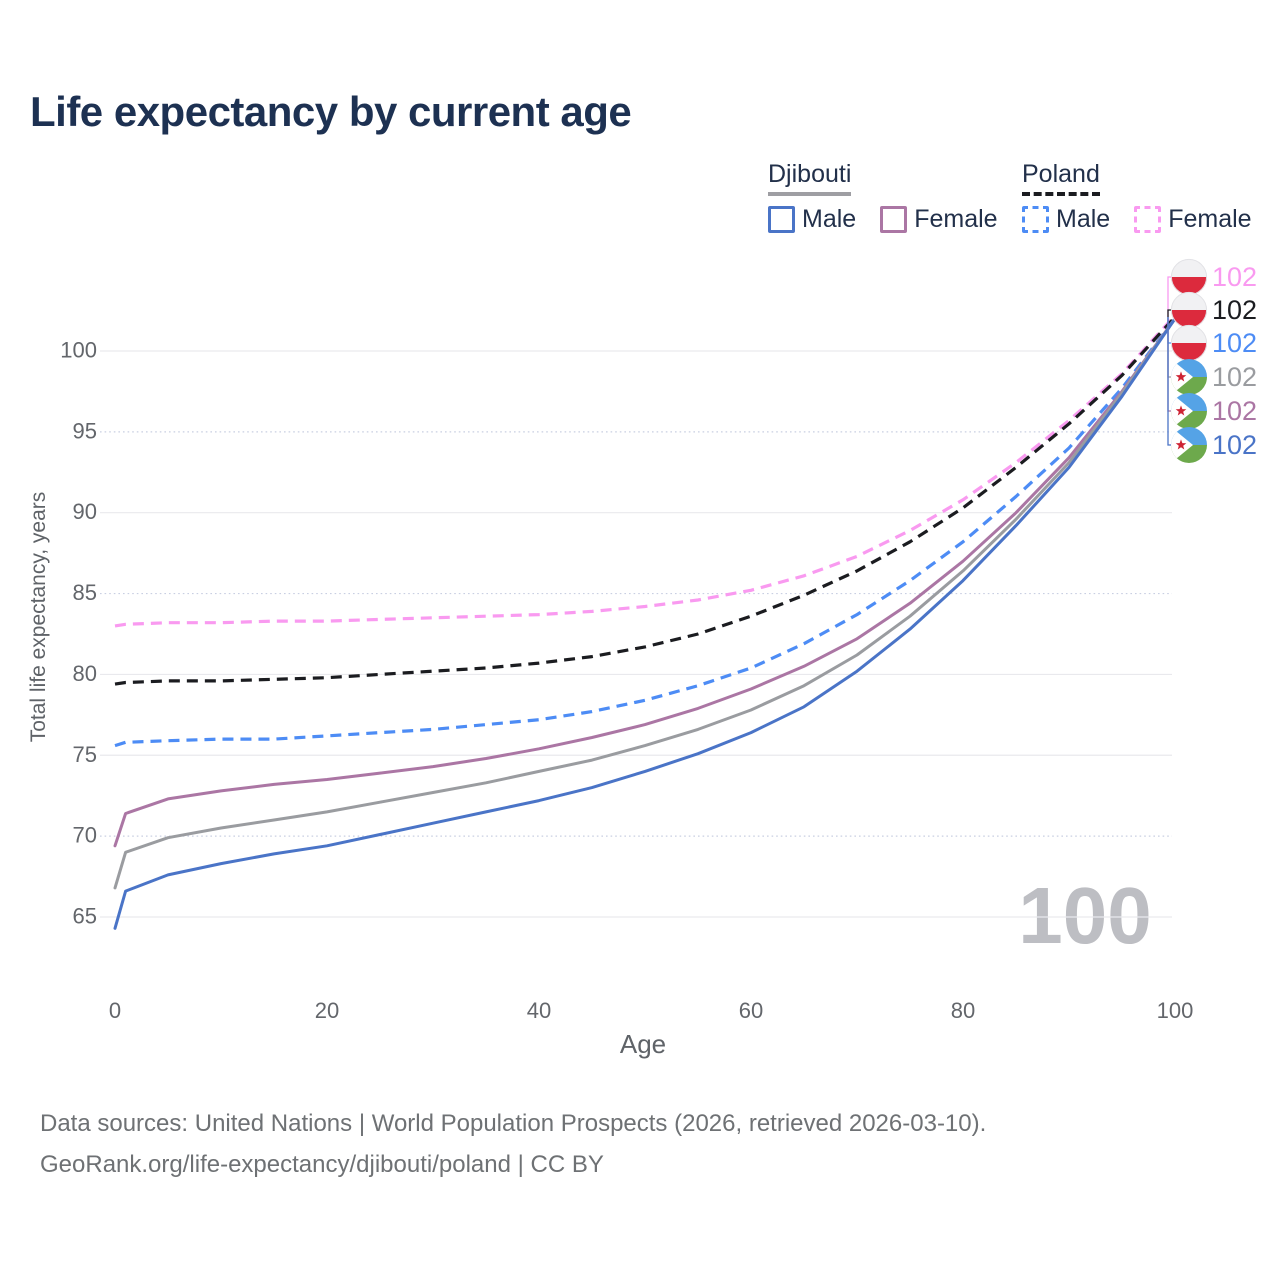 Image resolution: width=1280 pixels, height=1280 pixels. Describe the element at coordinates (85, 915) in the screenshot. I see `y-tick-65: 65` at that location.